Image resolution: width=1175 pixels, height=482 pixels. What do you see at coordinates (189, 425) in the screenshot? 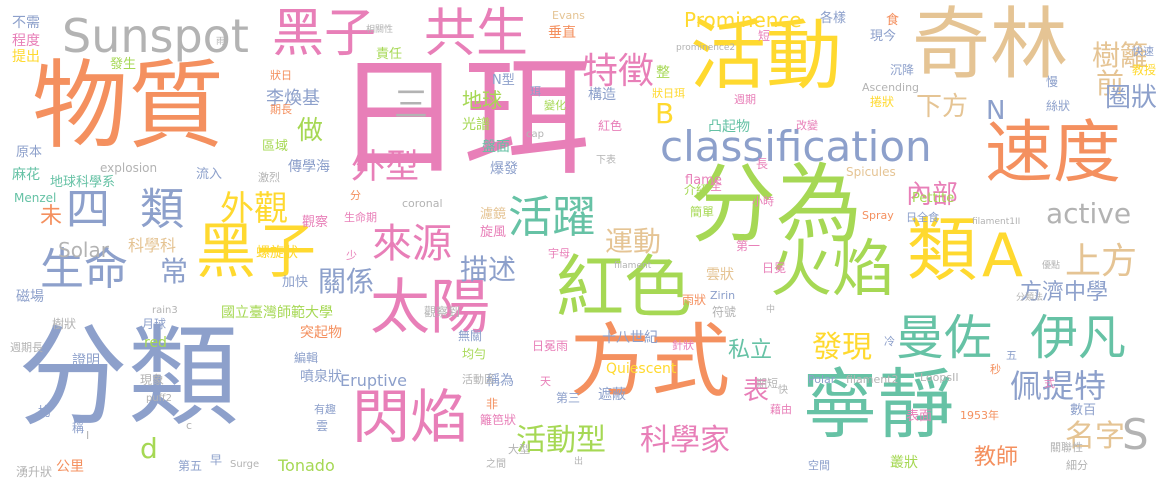
I see `word: c` at bounding box center [189, 425].